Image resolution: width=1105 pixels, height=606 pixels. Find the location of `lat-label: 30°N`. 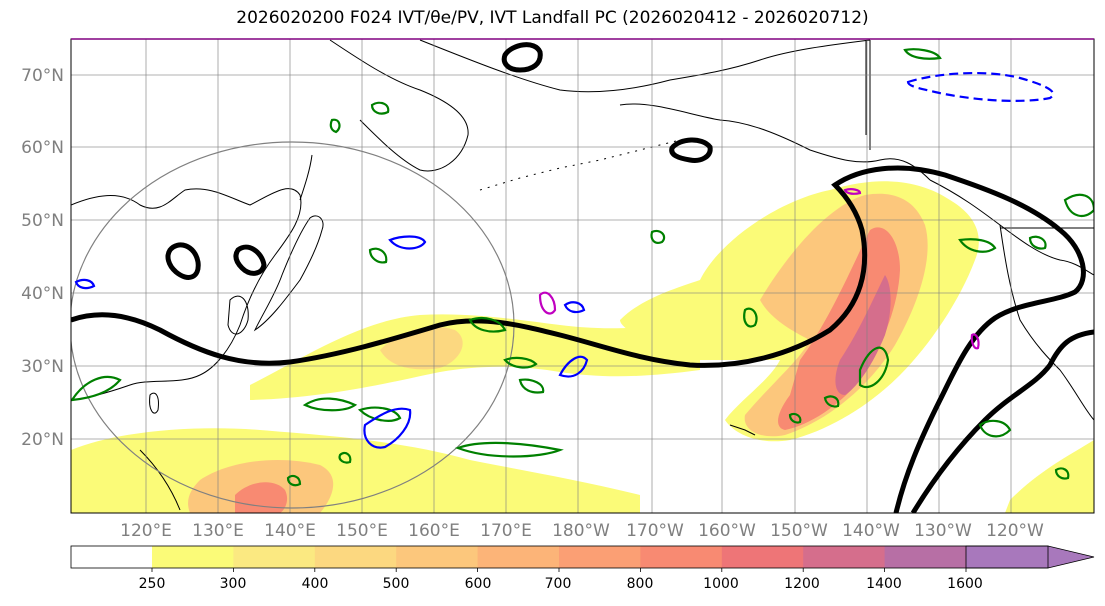

lat-label: 30°N is located at coordinates (42, 367).